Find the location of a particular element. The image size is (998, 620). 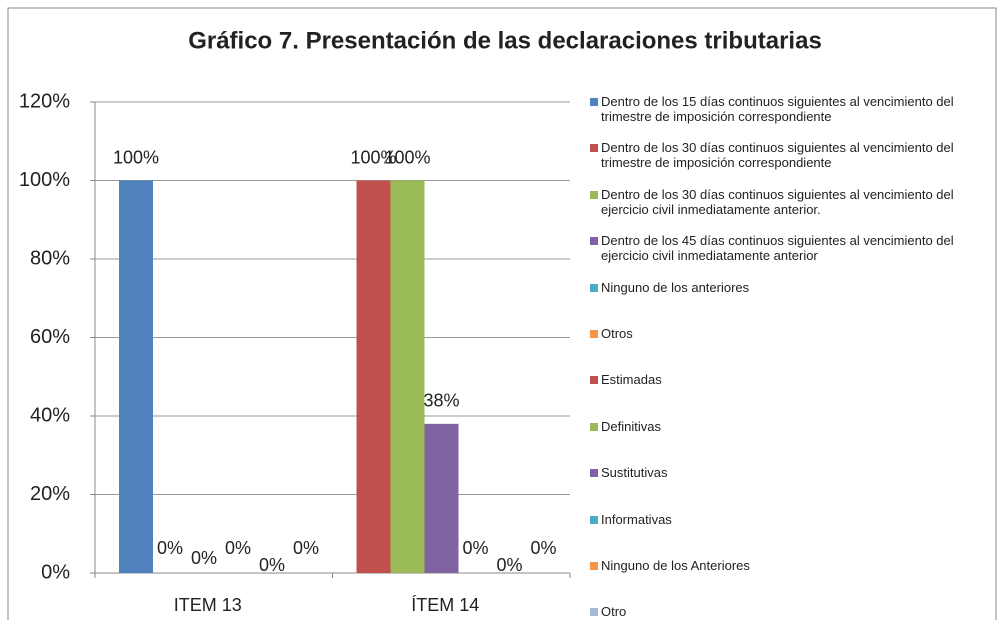

y-tick-label: 60% is located at coordinates (50, 337).